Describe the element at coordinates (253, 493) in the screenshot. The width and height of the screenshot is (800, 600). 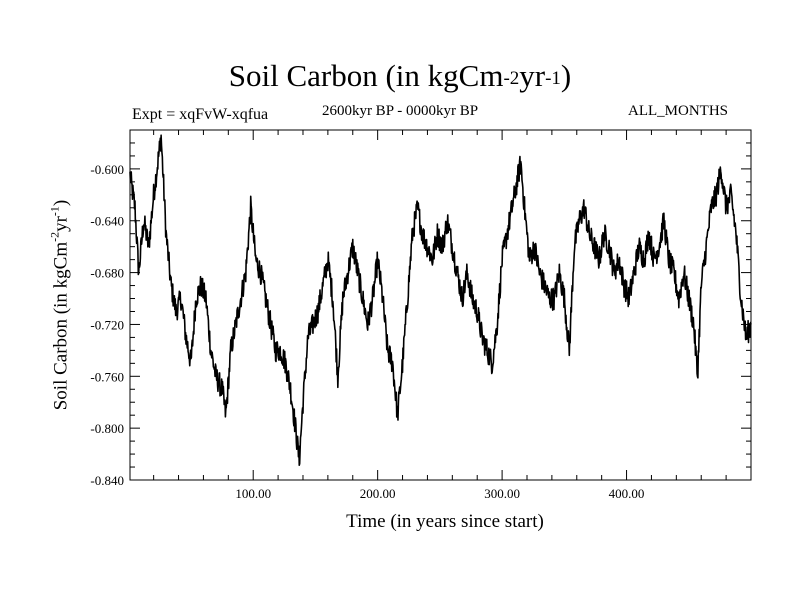
I see `x-tick-label: 100.00` at that location.